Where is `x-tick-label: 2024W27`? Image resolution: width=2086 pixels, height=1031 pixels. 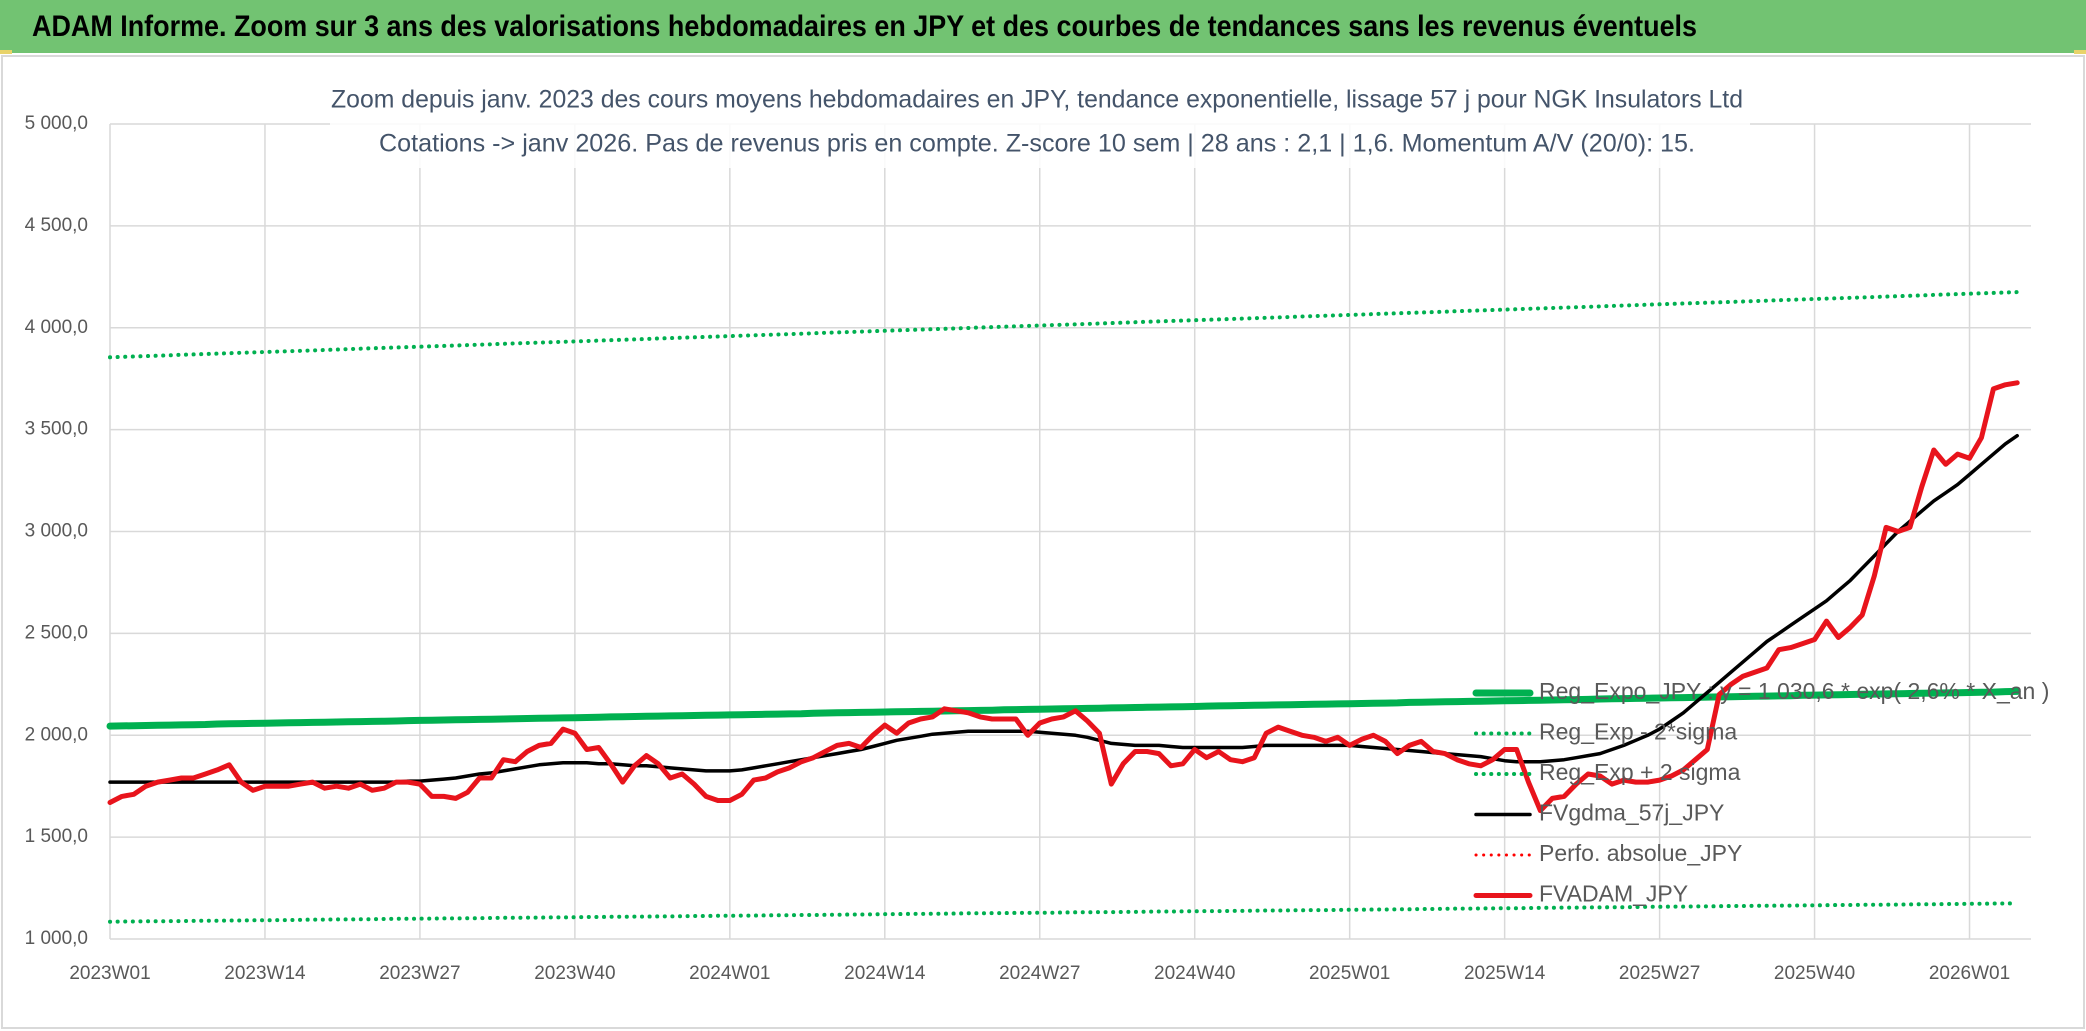
x-tick-label: 2024W27 is located at coordinates (1039, 973).